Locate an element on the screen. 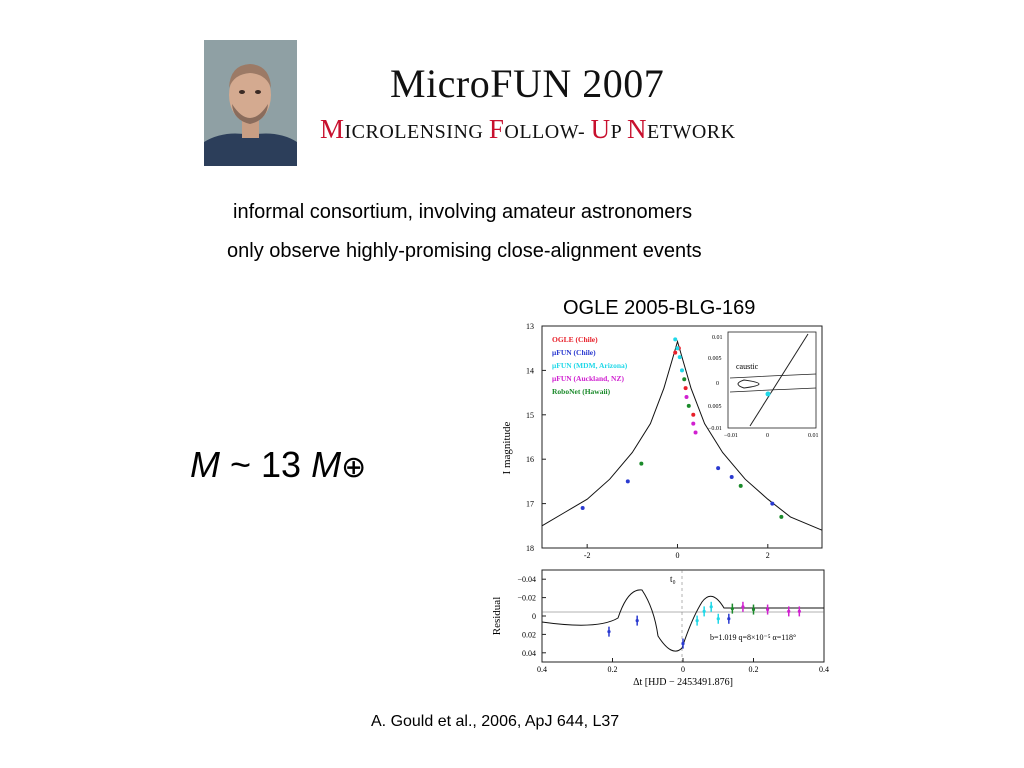  logo-sub-rest-1: ICROLENSING is located at coordinates (416, 132).